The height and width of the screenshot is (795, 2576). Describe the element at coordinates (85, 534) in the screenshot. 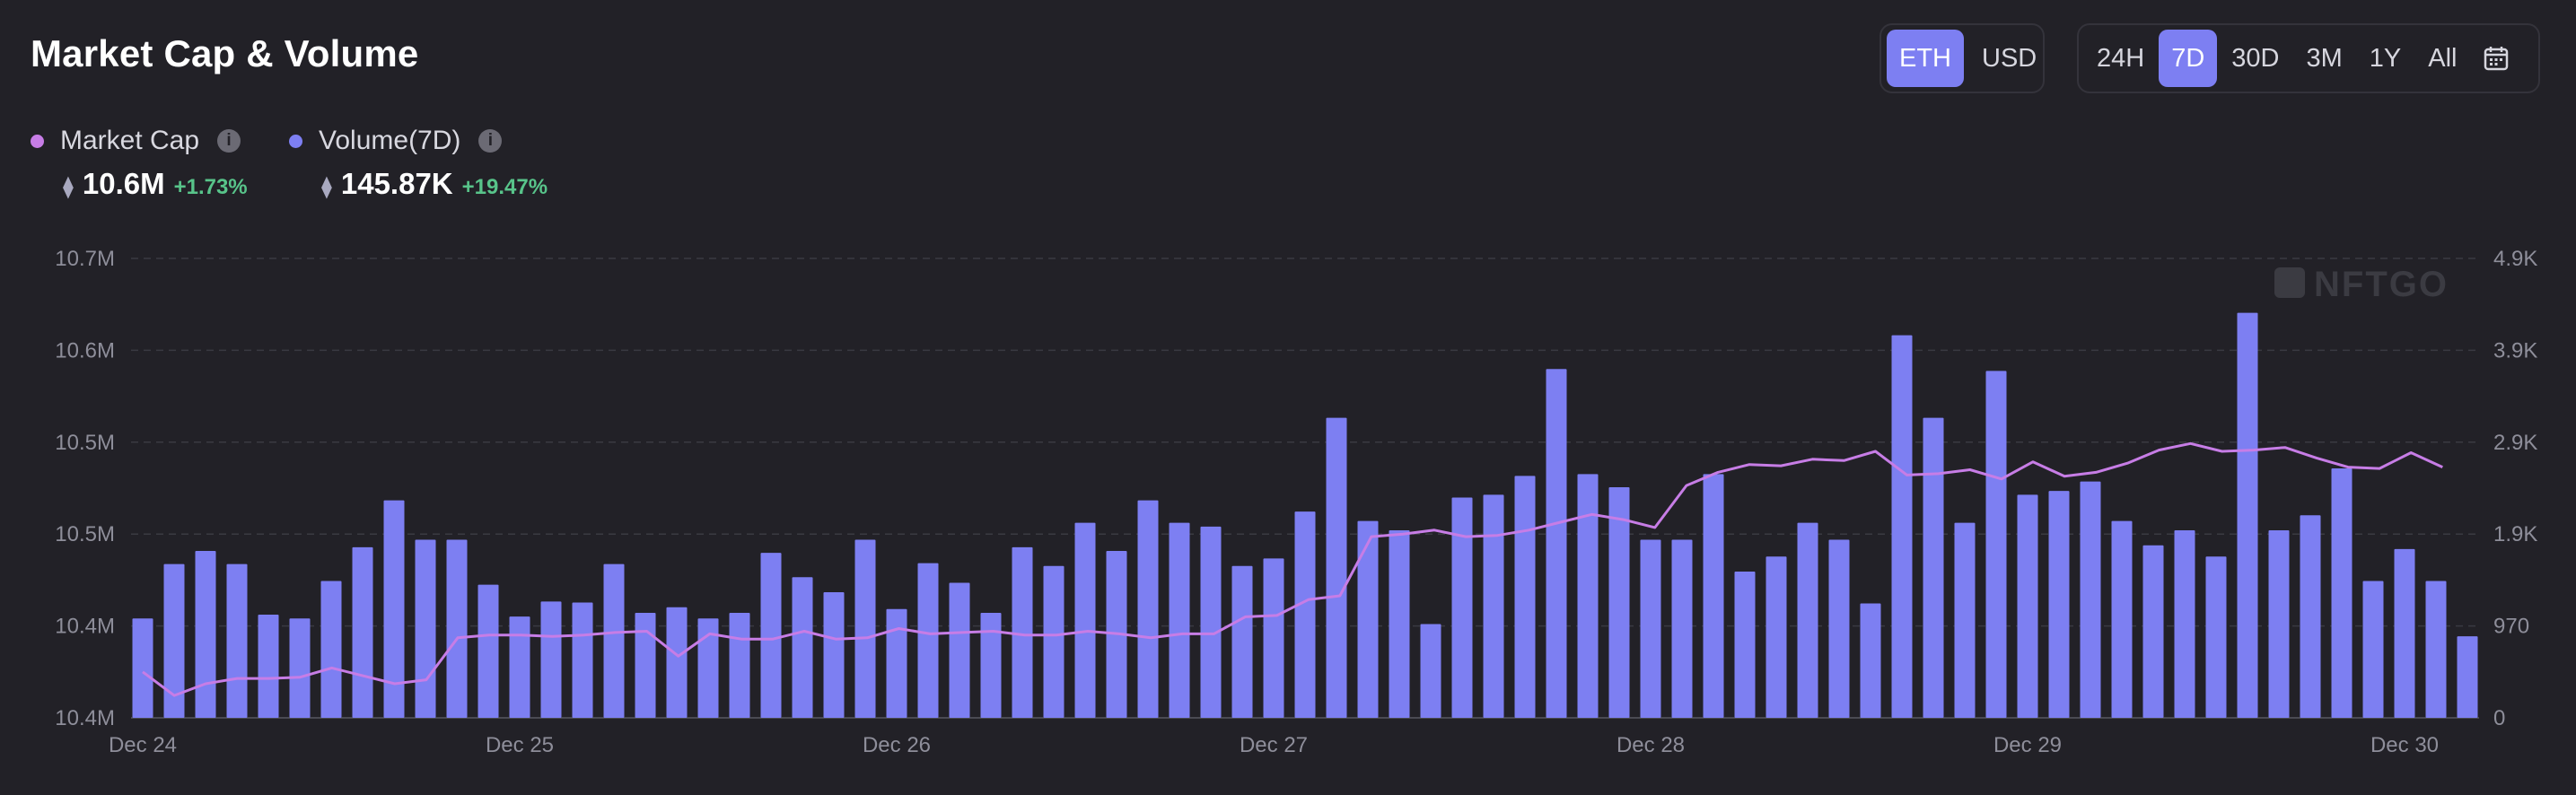

I see `left-axis-tick-label: 10.5M` at that location.